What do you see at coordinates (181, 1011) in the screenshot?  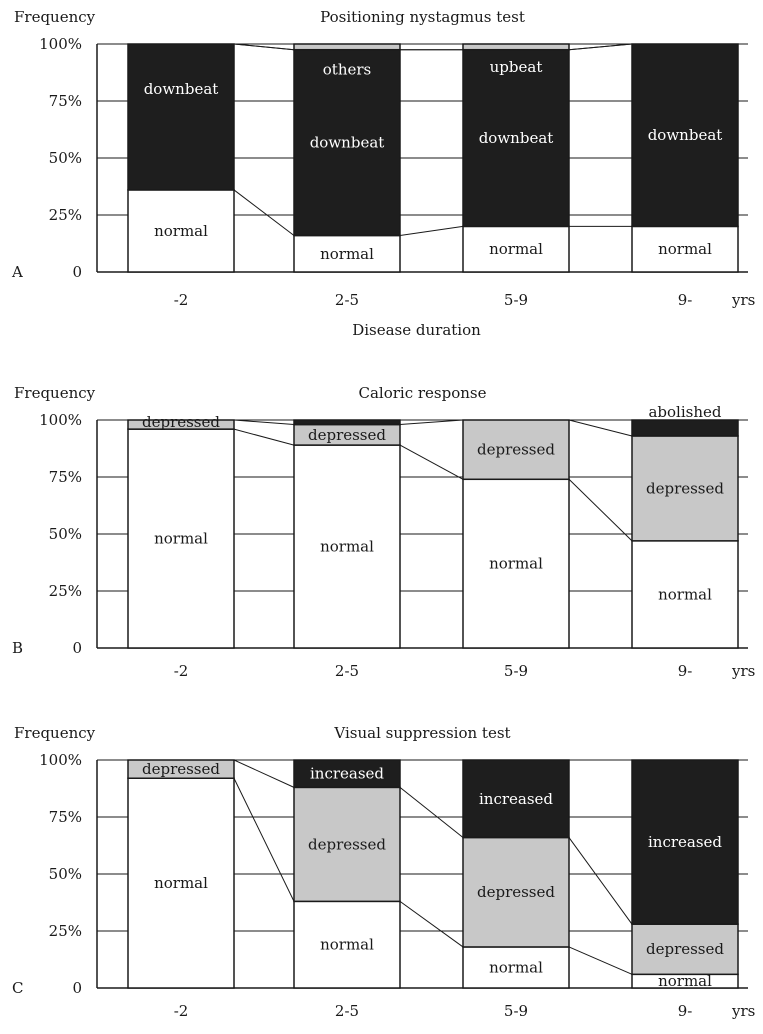 I see `x-tick-label: -2` at bounding box center [181, 1011].